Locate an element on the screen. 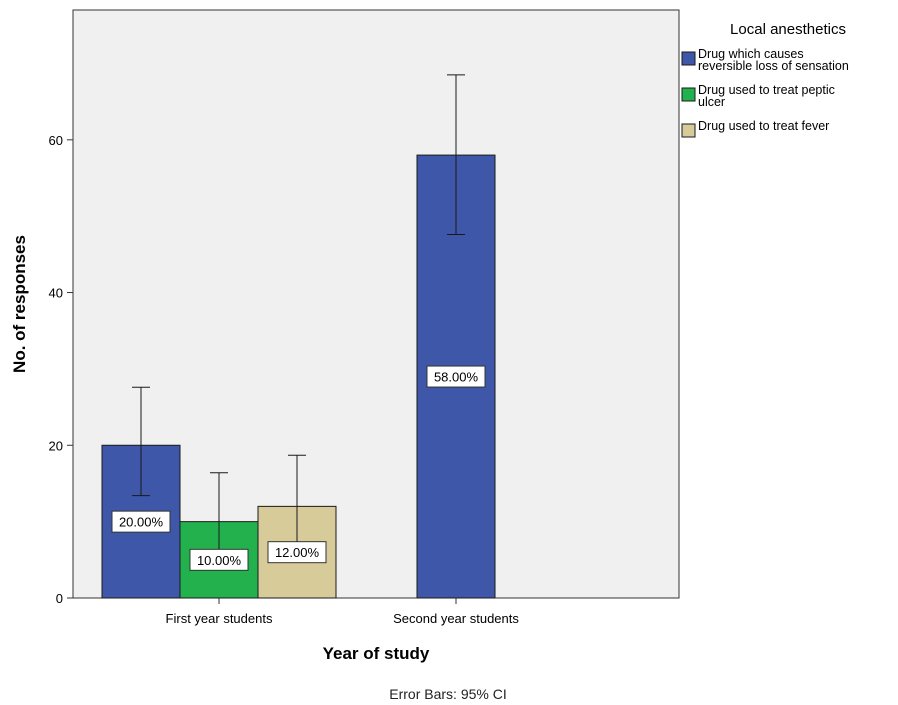 The height and width of the screenshot is (705, 898). x-tick-label-1: First year students is located at coordinates (219, 618).